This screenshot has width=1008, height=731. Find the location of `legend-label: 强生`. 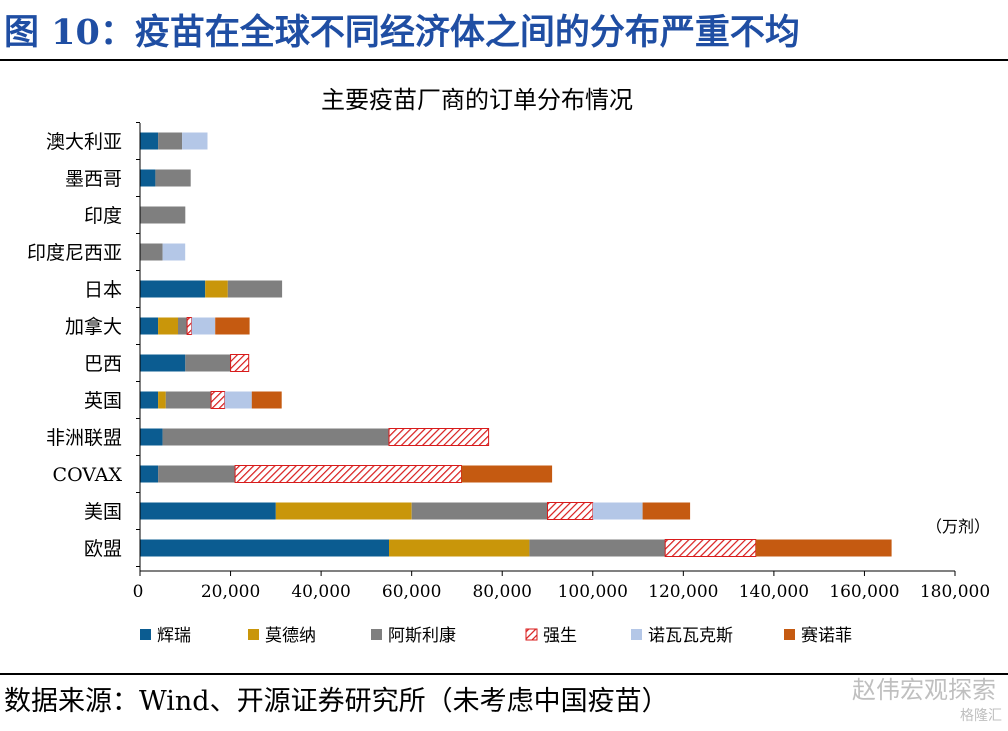

legend-label: 强生 is located at coordinates (560, 636).